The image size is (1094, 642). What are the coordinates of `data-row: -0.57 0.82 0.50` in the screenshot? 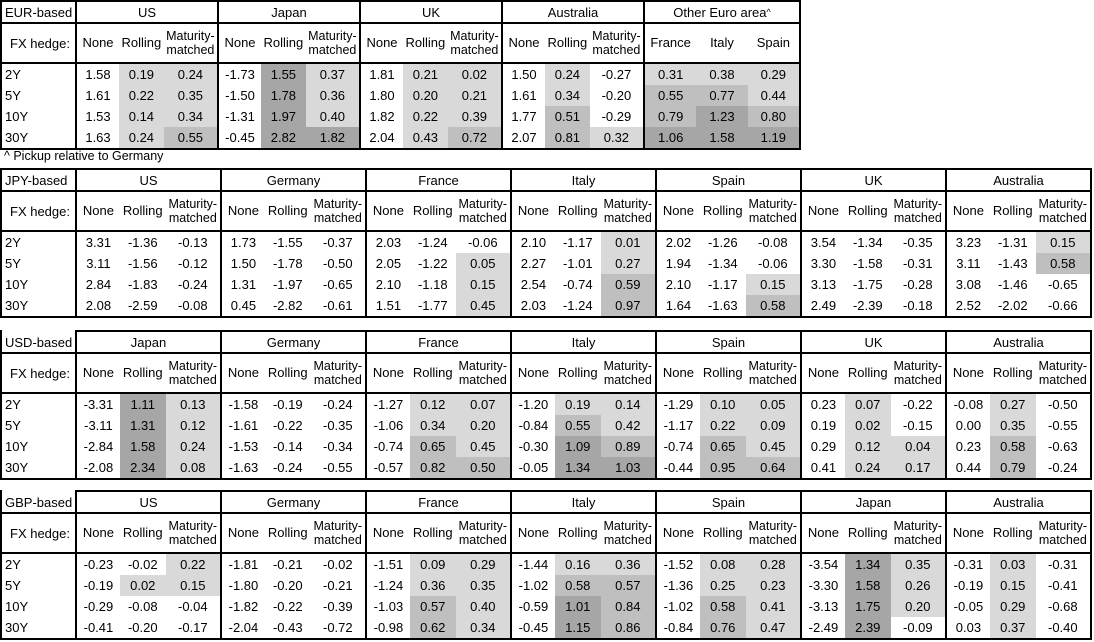 It's located at (438, 467).